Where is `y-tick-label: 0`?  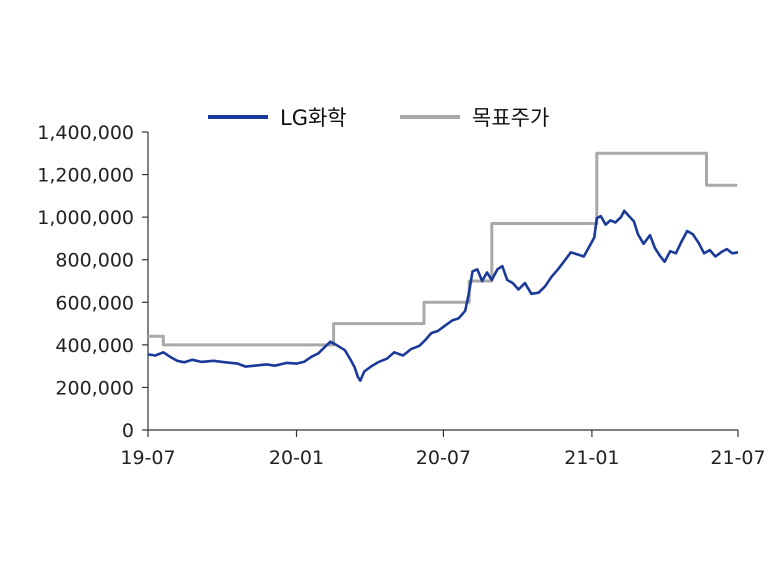 y-tick-label: 0 is located at coordinates (128, 431).